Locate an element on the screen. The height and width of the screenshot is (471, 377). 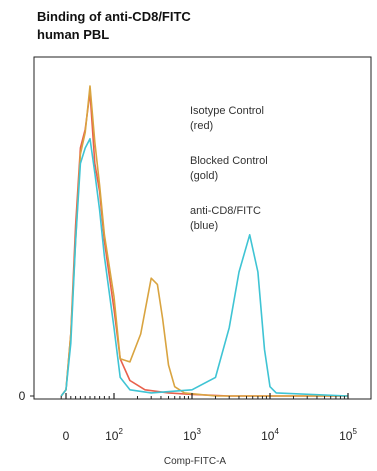
legend-isotype-color: (red) is located at coordinates (202, 126).